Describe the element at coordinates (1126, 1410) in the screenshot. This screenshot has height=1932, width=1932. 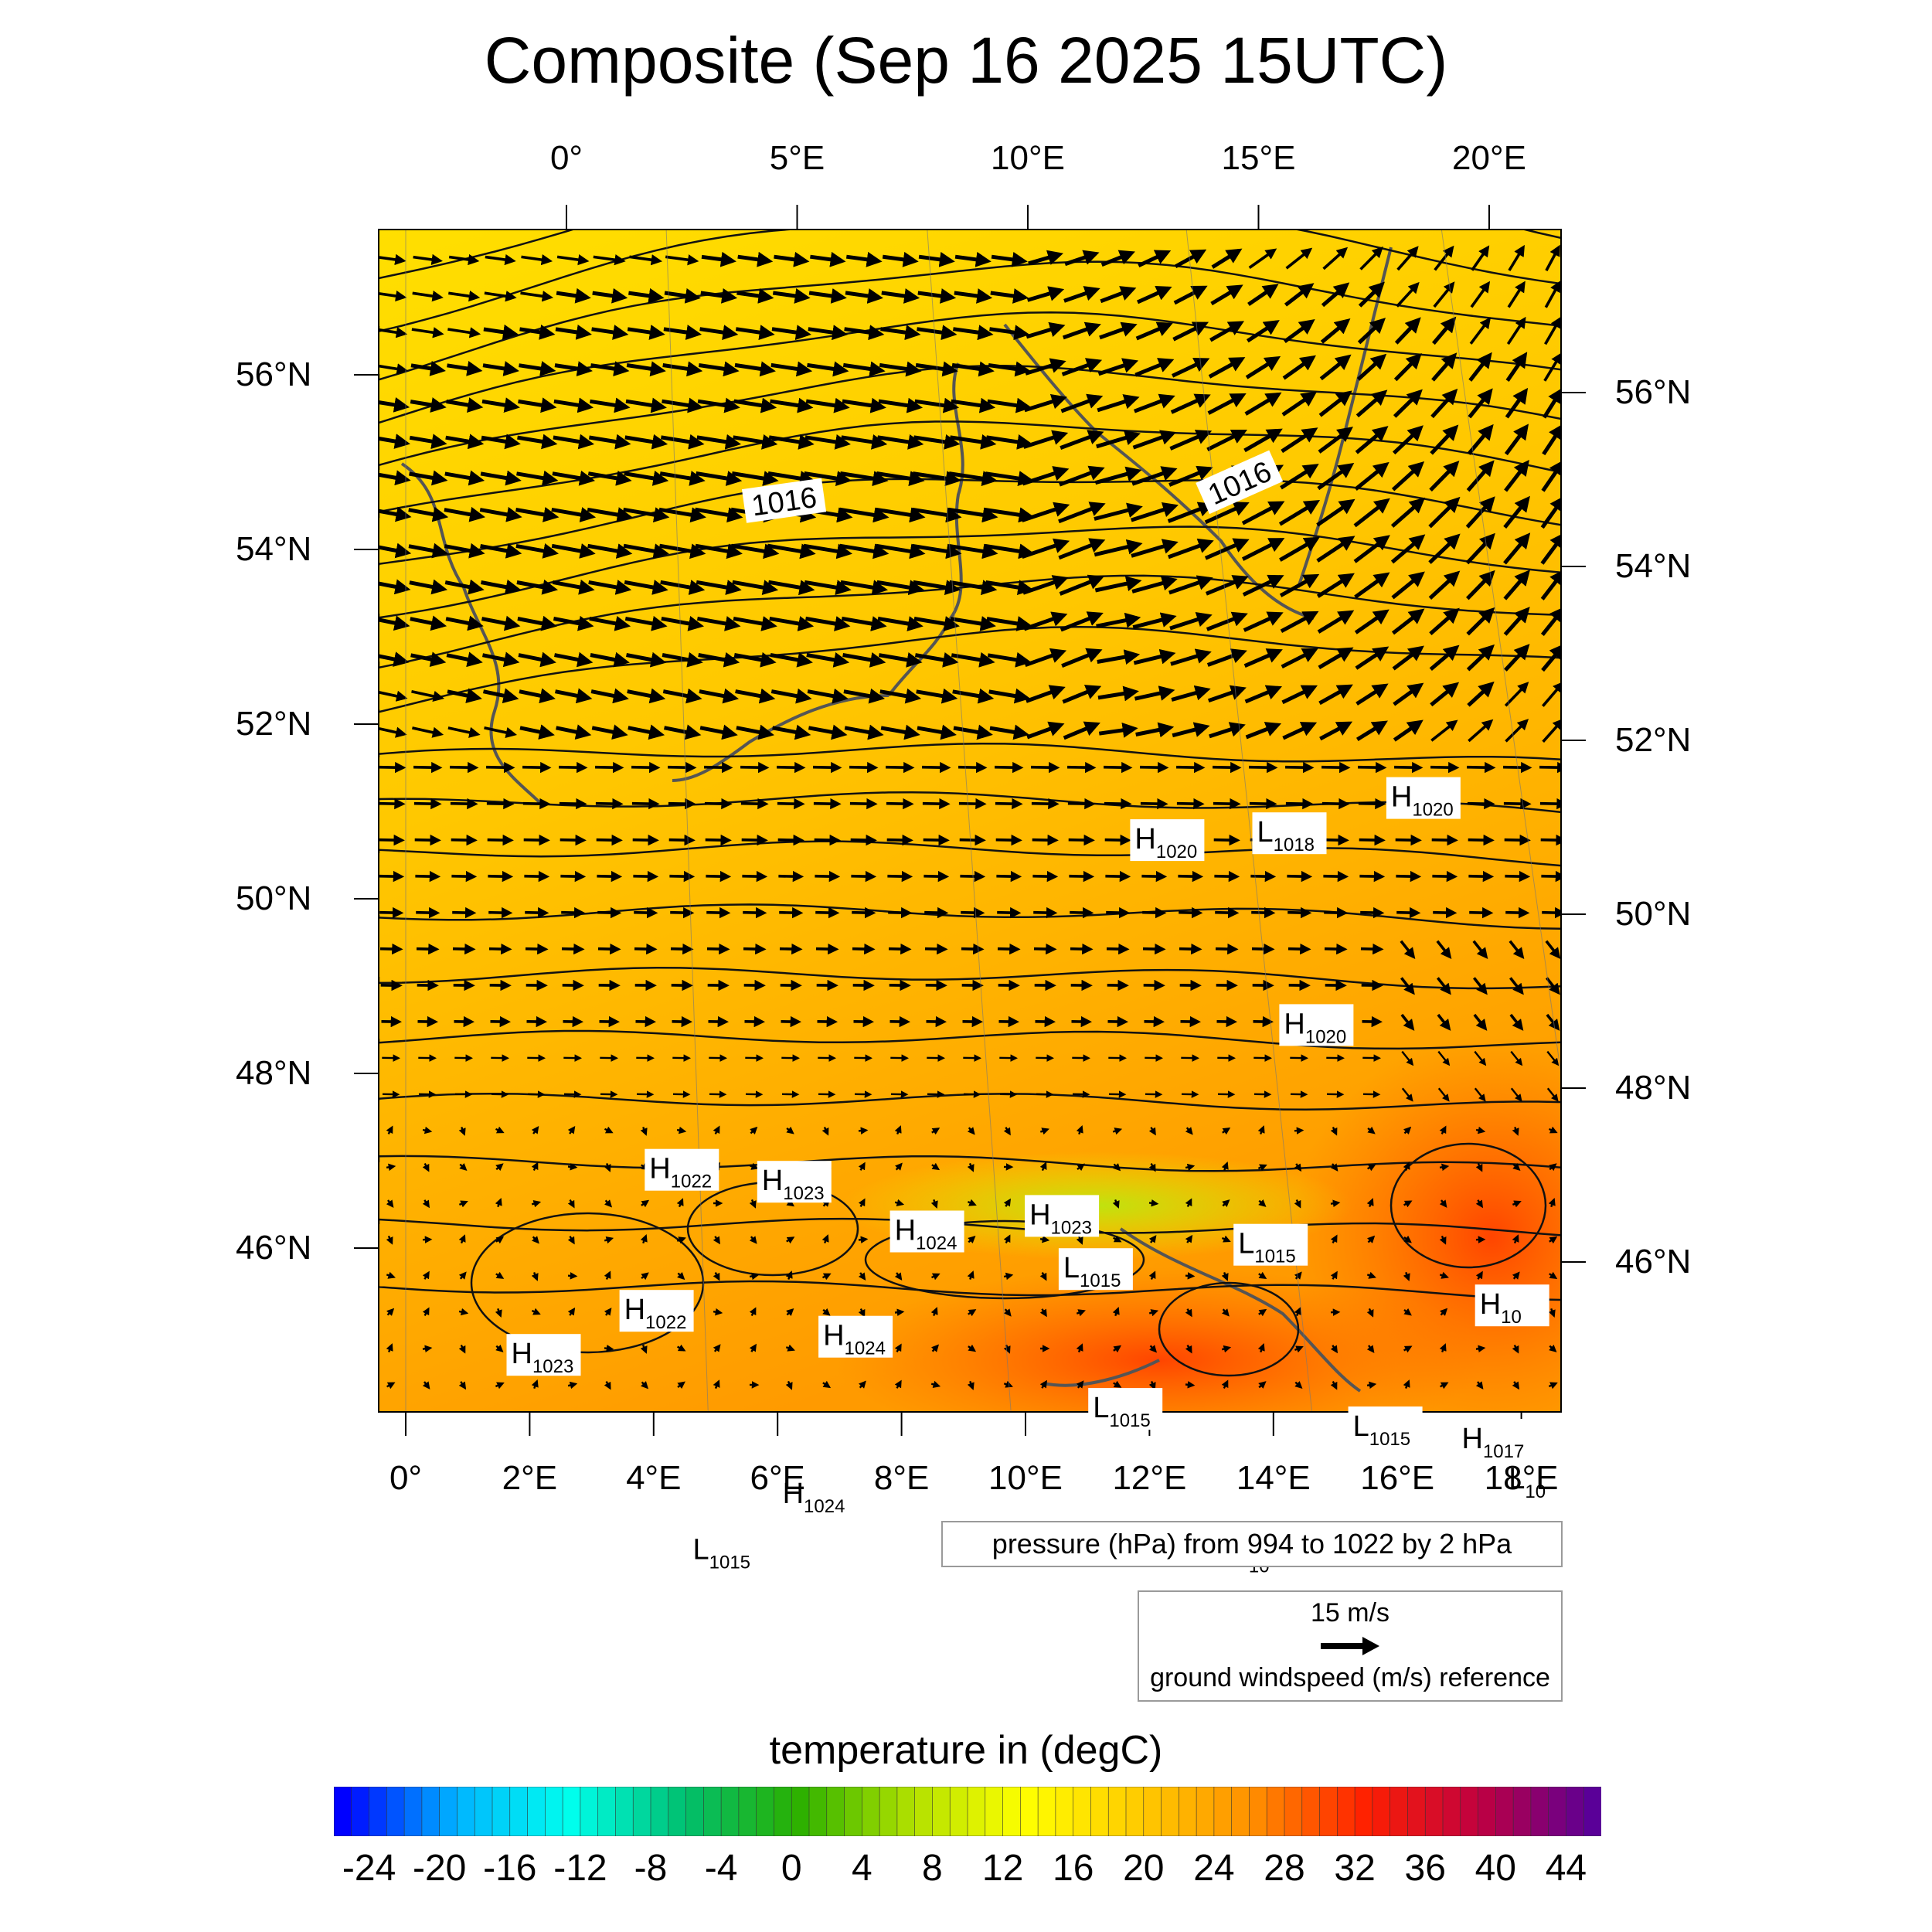
I see `low-pressure-center: L1015` at that location.